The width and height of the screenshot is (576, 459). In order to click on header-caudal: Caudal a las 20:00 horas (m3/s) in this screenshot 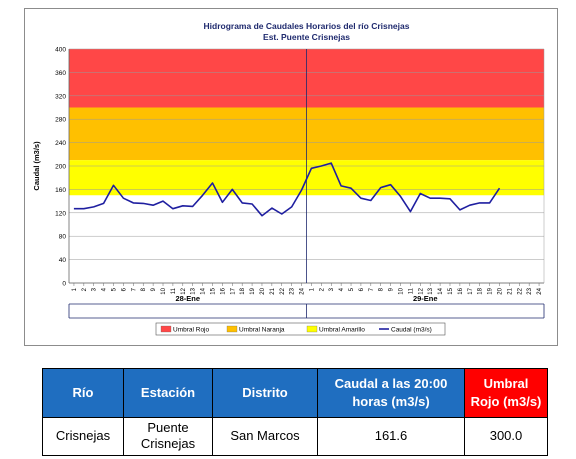, I will do `click(391, 393)`.